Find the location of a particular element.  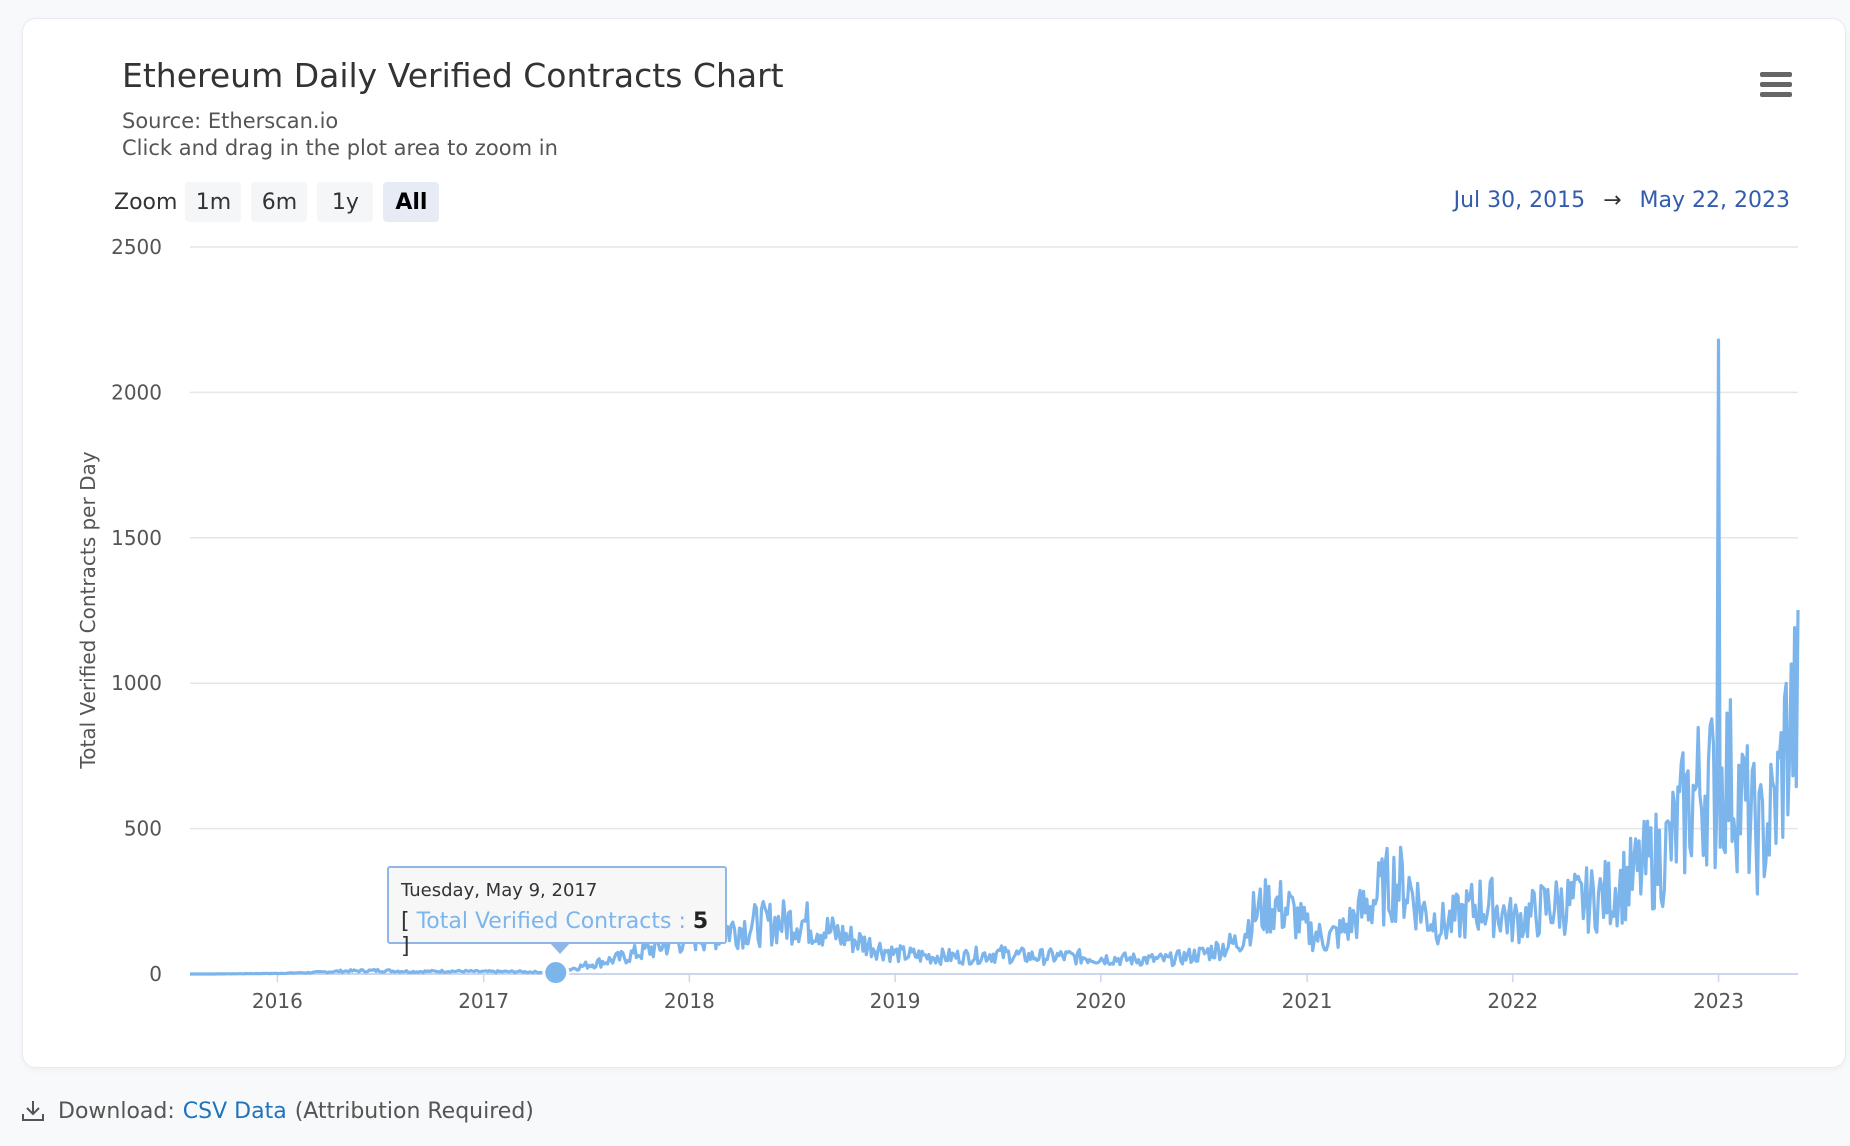

tooltip-open: [ is located at coordinates (405, 921).